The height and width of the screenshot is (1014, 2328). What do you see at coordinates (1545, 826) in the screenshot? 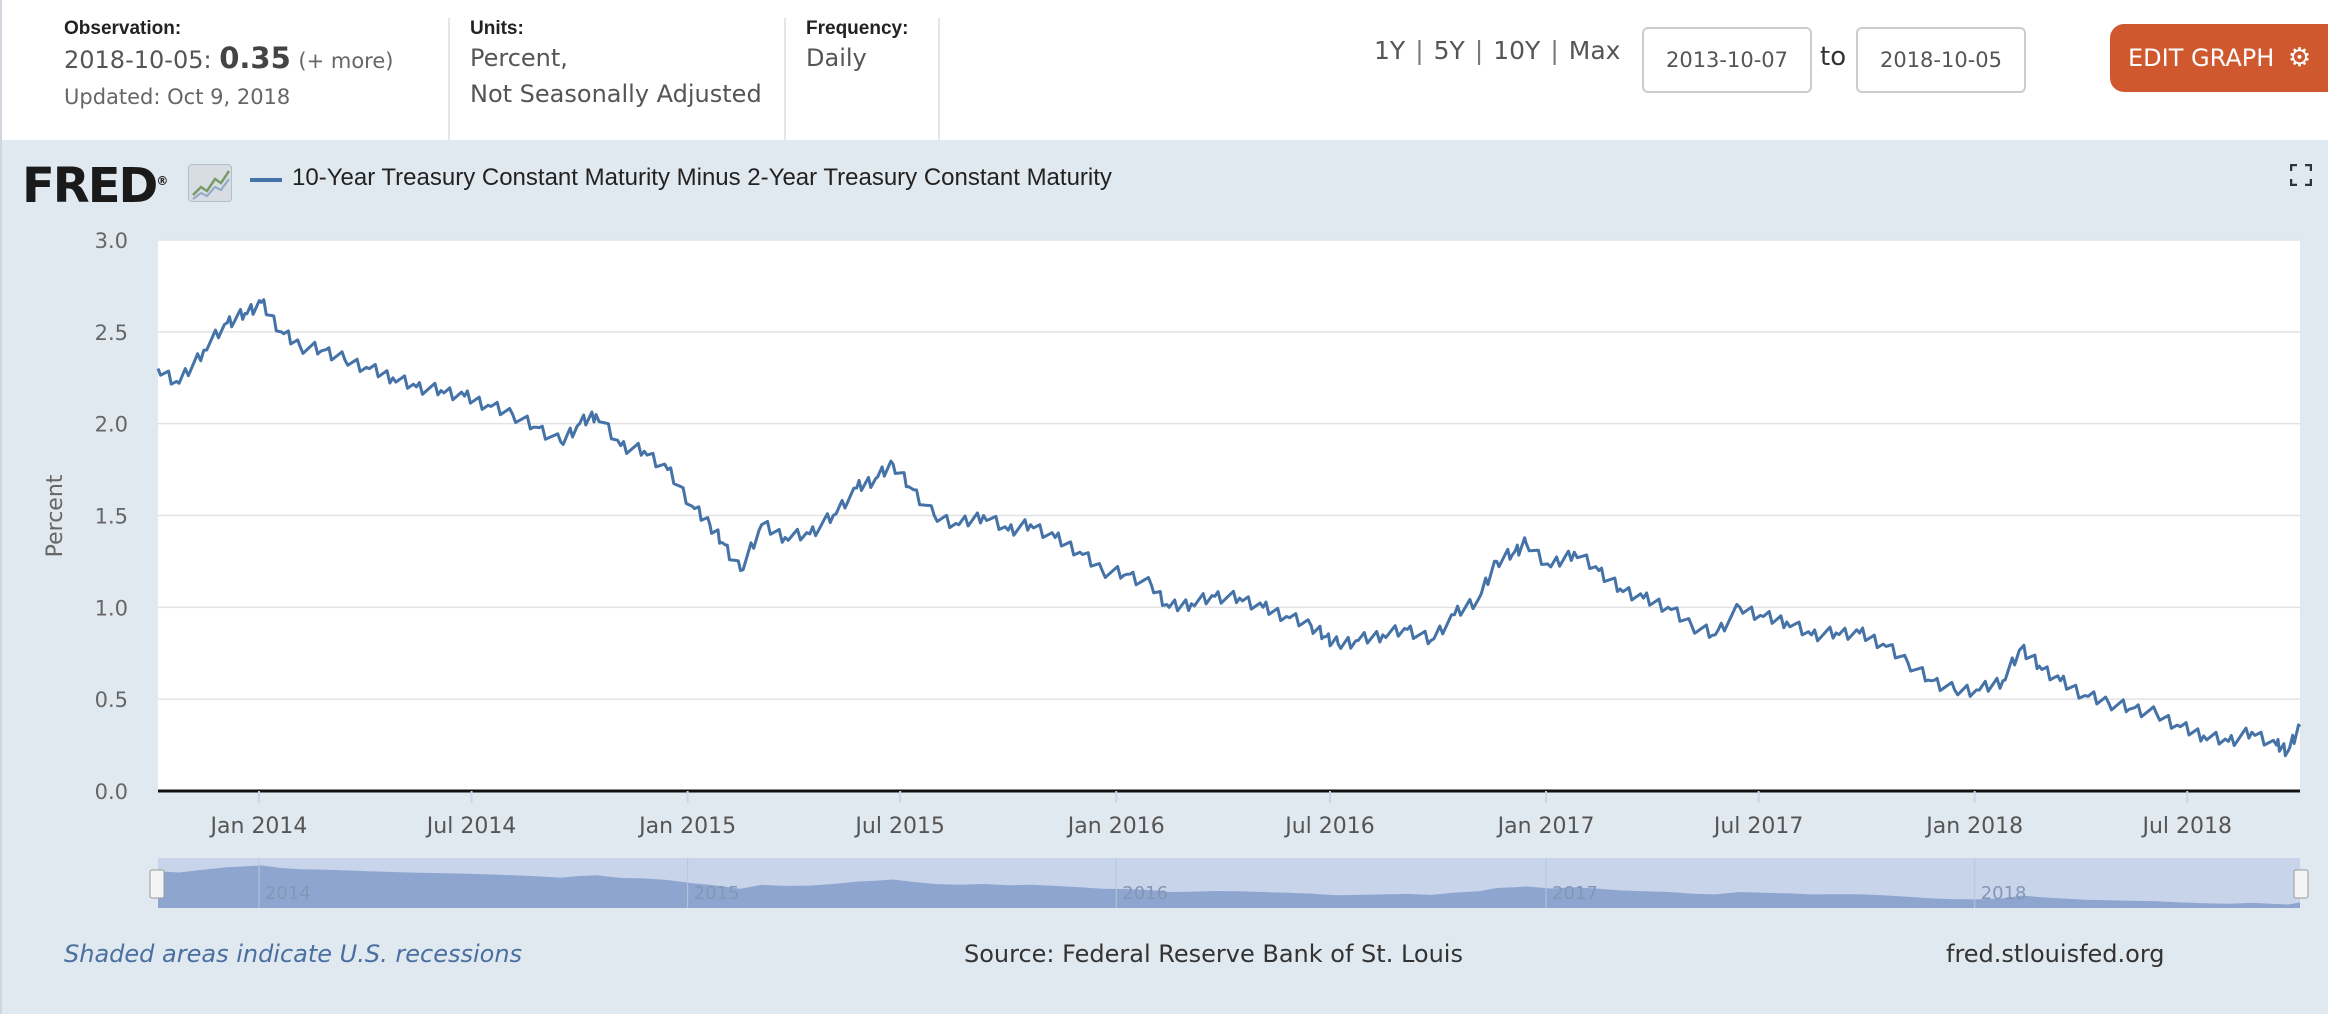
I see `x-tick-label: Jan 2017` at bounding box center [1545, 826].